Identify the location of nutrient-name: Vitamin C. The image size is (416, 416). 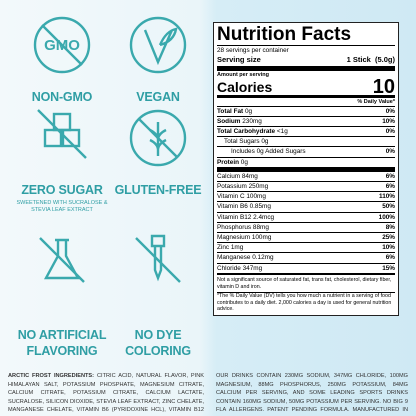
(231, 197).